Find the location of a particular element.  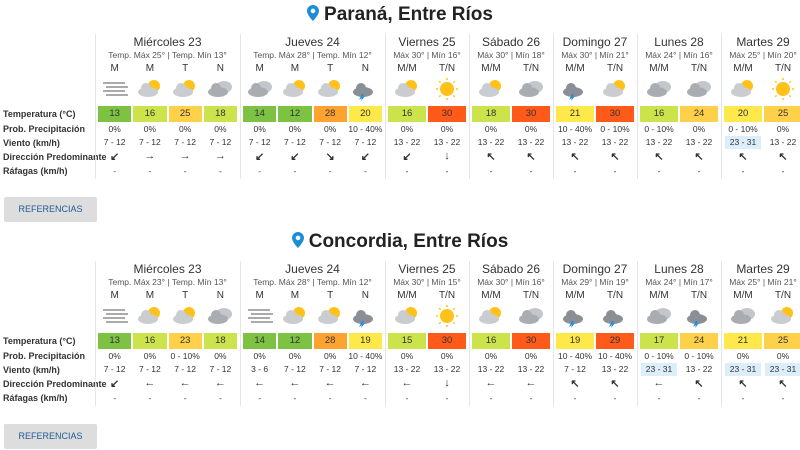

direction: ↘ is located at coordinates (330, 157).